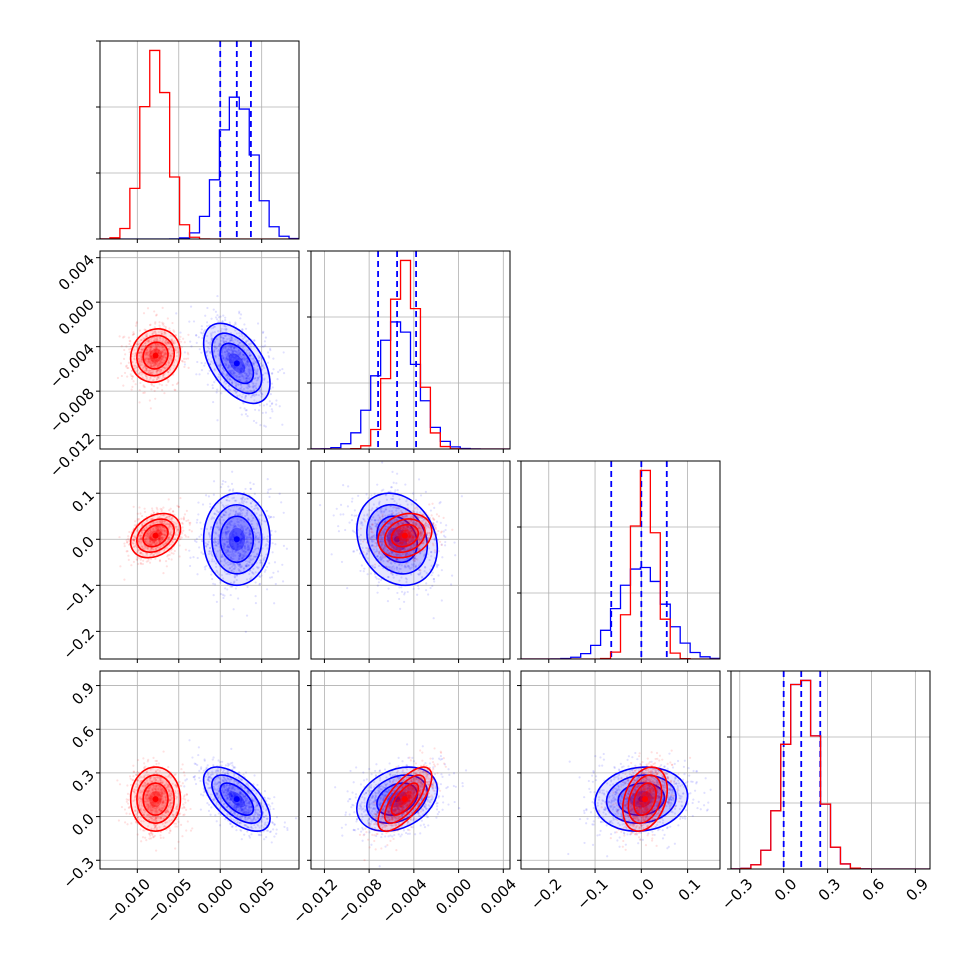 The height and width of the screenshot is (970, 970). I want to click on x-tick-label: −0.3, so click(737, 894).